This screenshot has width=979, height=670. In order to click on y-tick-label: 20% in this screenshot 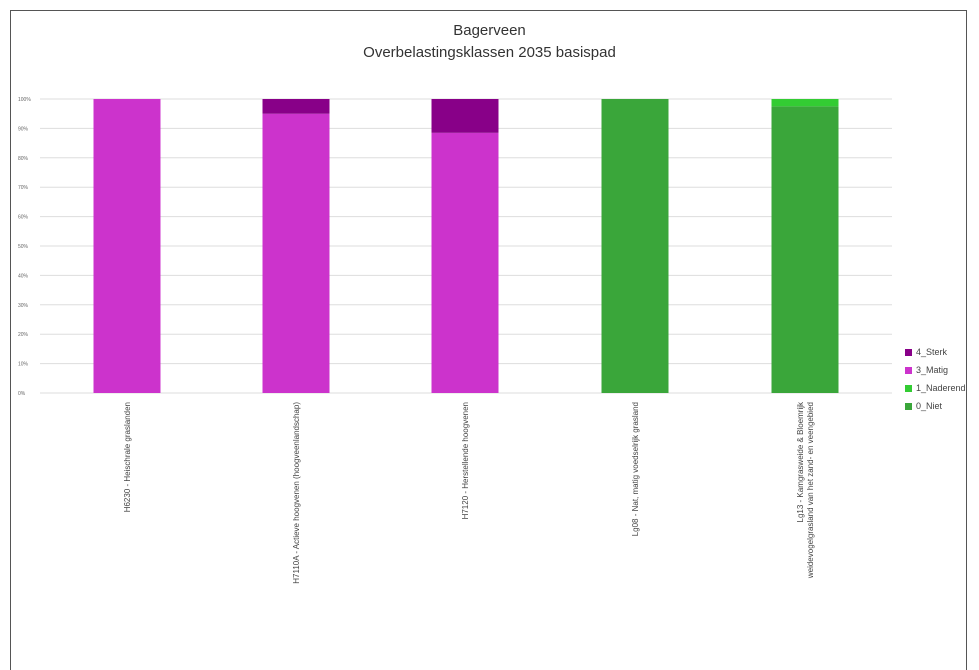, I will do `click(23, 335)`.